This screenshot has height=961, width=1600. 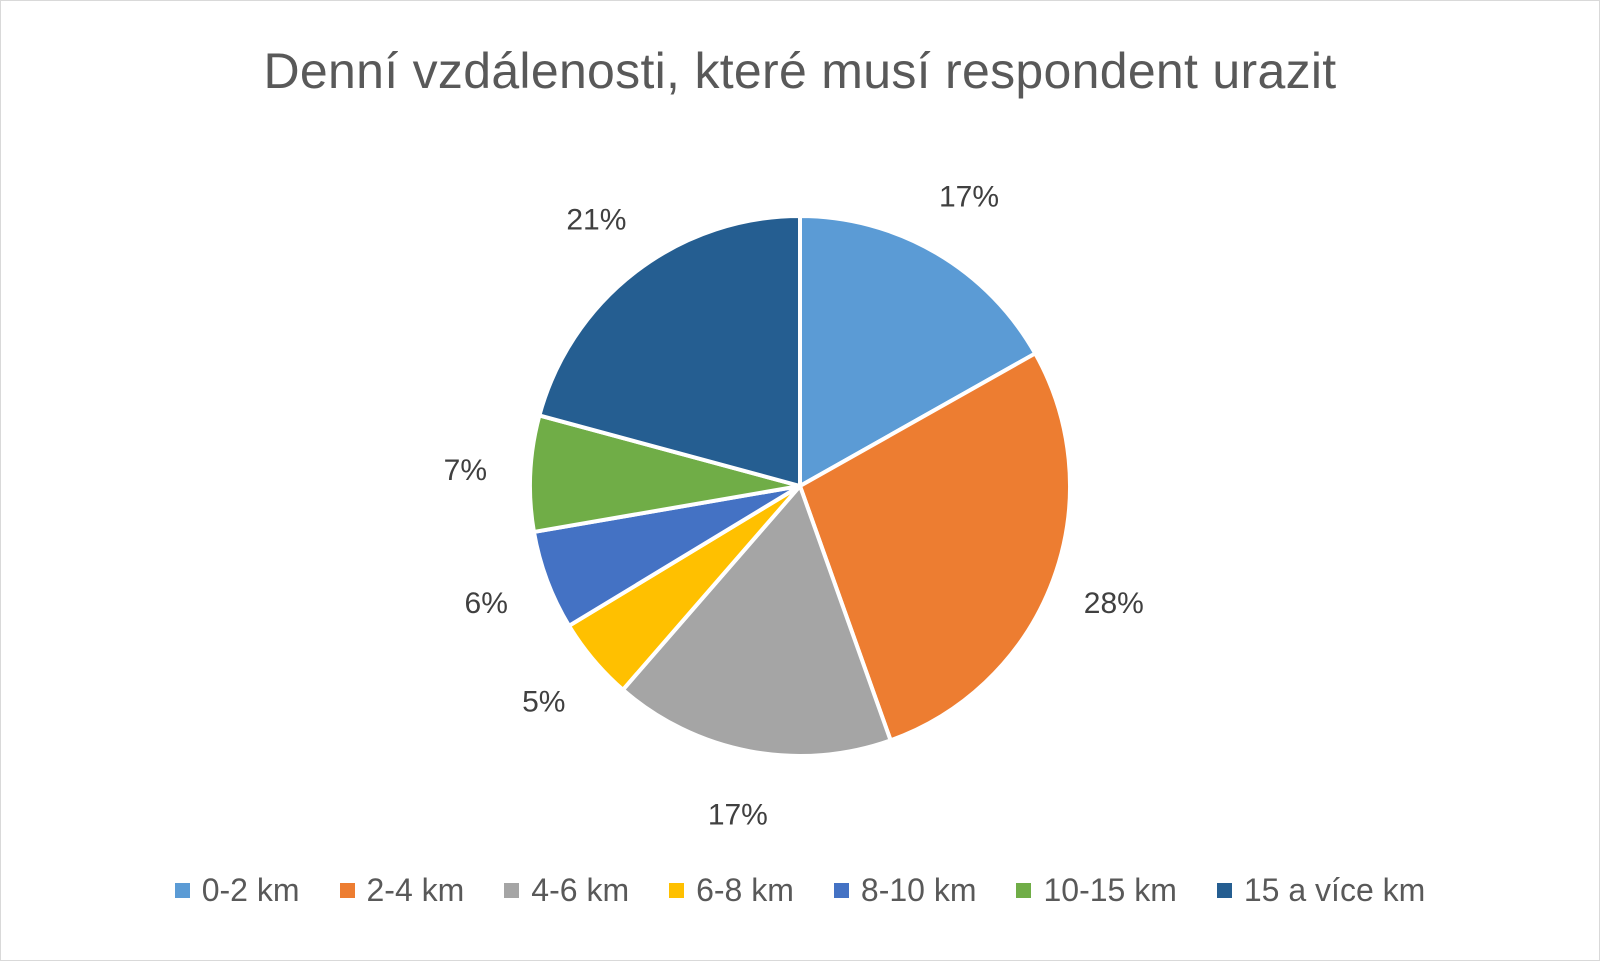 What do you see at coordinates (756, 621) in the screenshot?
I see `pie-slice-4-6-km` at bounding box center [756, 621].